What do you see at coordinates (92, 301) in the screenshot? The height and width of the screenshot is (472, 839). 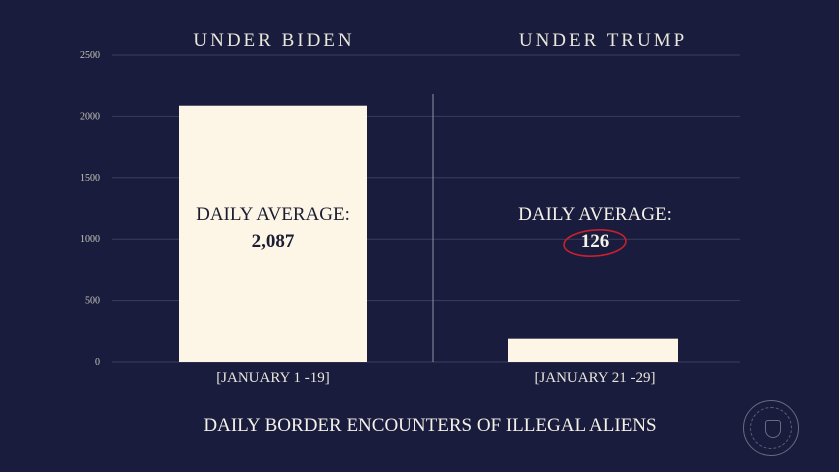 I see `y-tick-label-500: 500` at bounding box center [92, 301].